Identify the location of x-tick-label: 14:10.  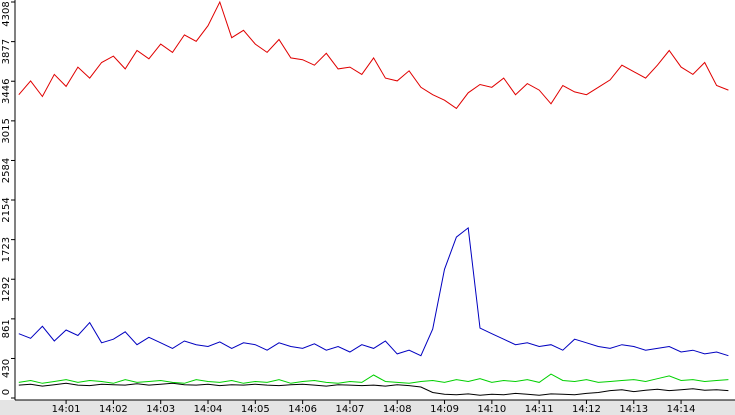
(491, 409).